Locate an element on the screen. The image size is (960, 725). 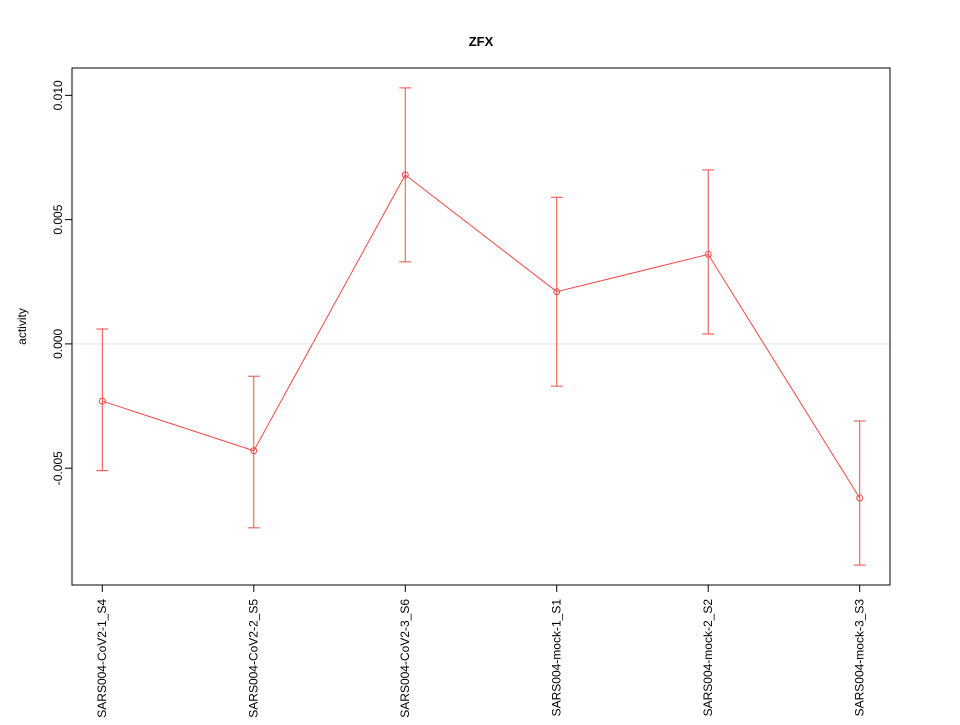
y-tick-label: 0.005 is located at coordinates (58, 219).